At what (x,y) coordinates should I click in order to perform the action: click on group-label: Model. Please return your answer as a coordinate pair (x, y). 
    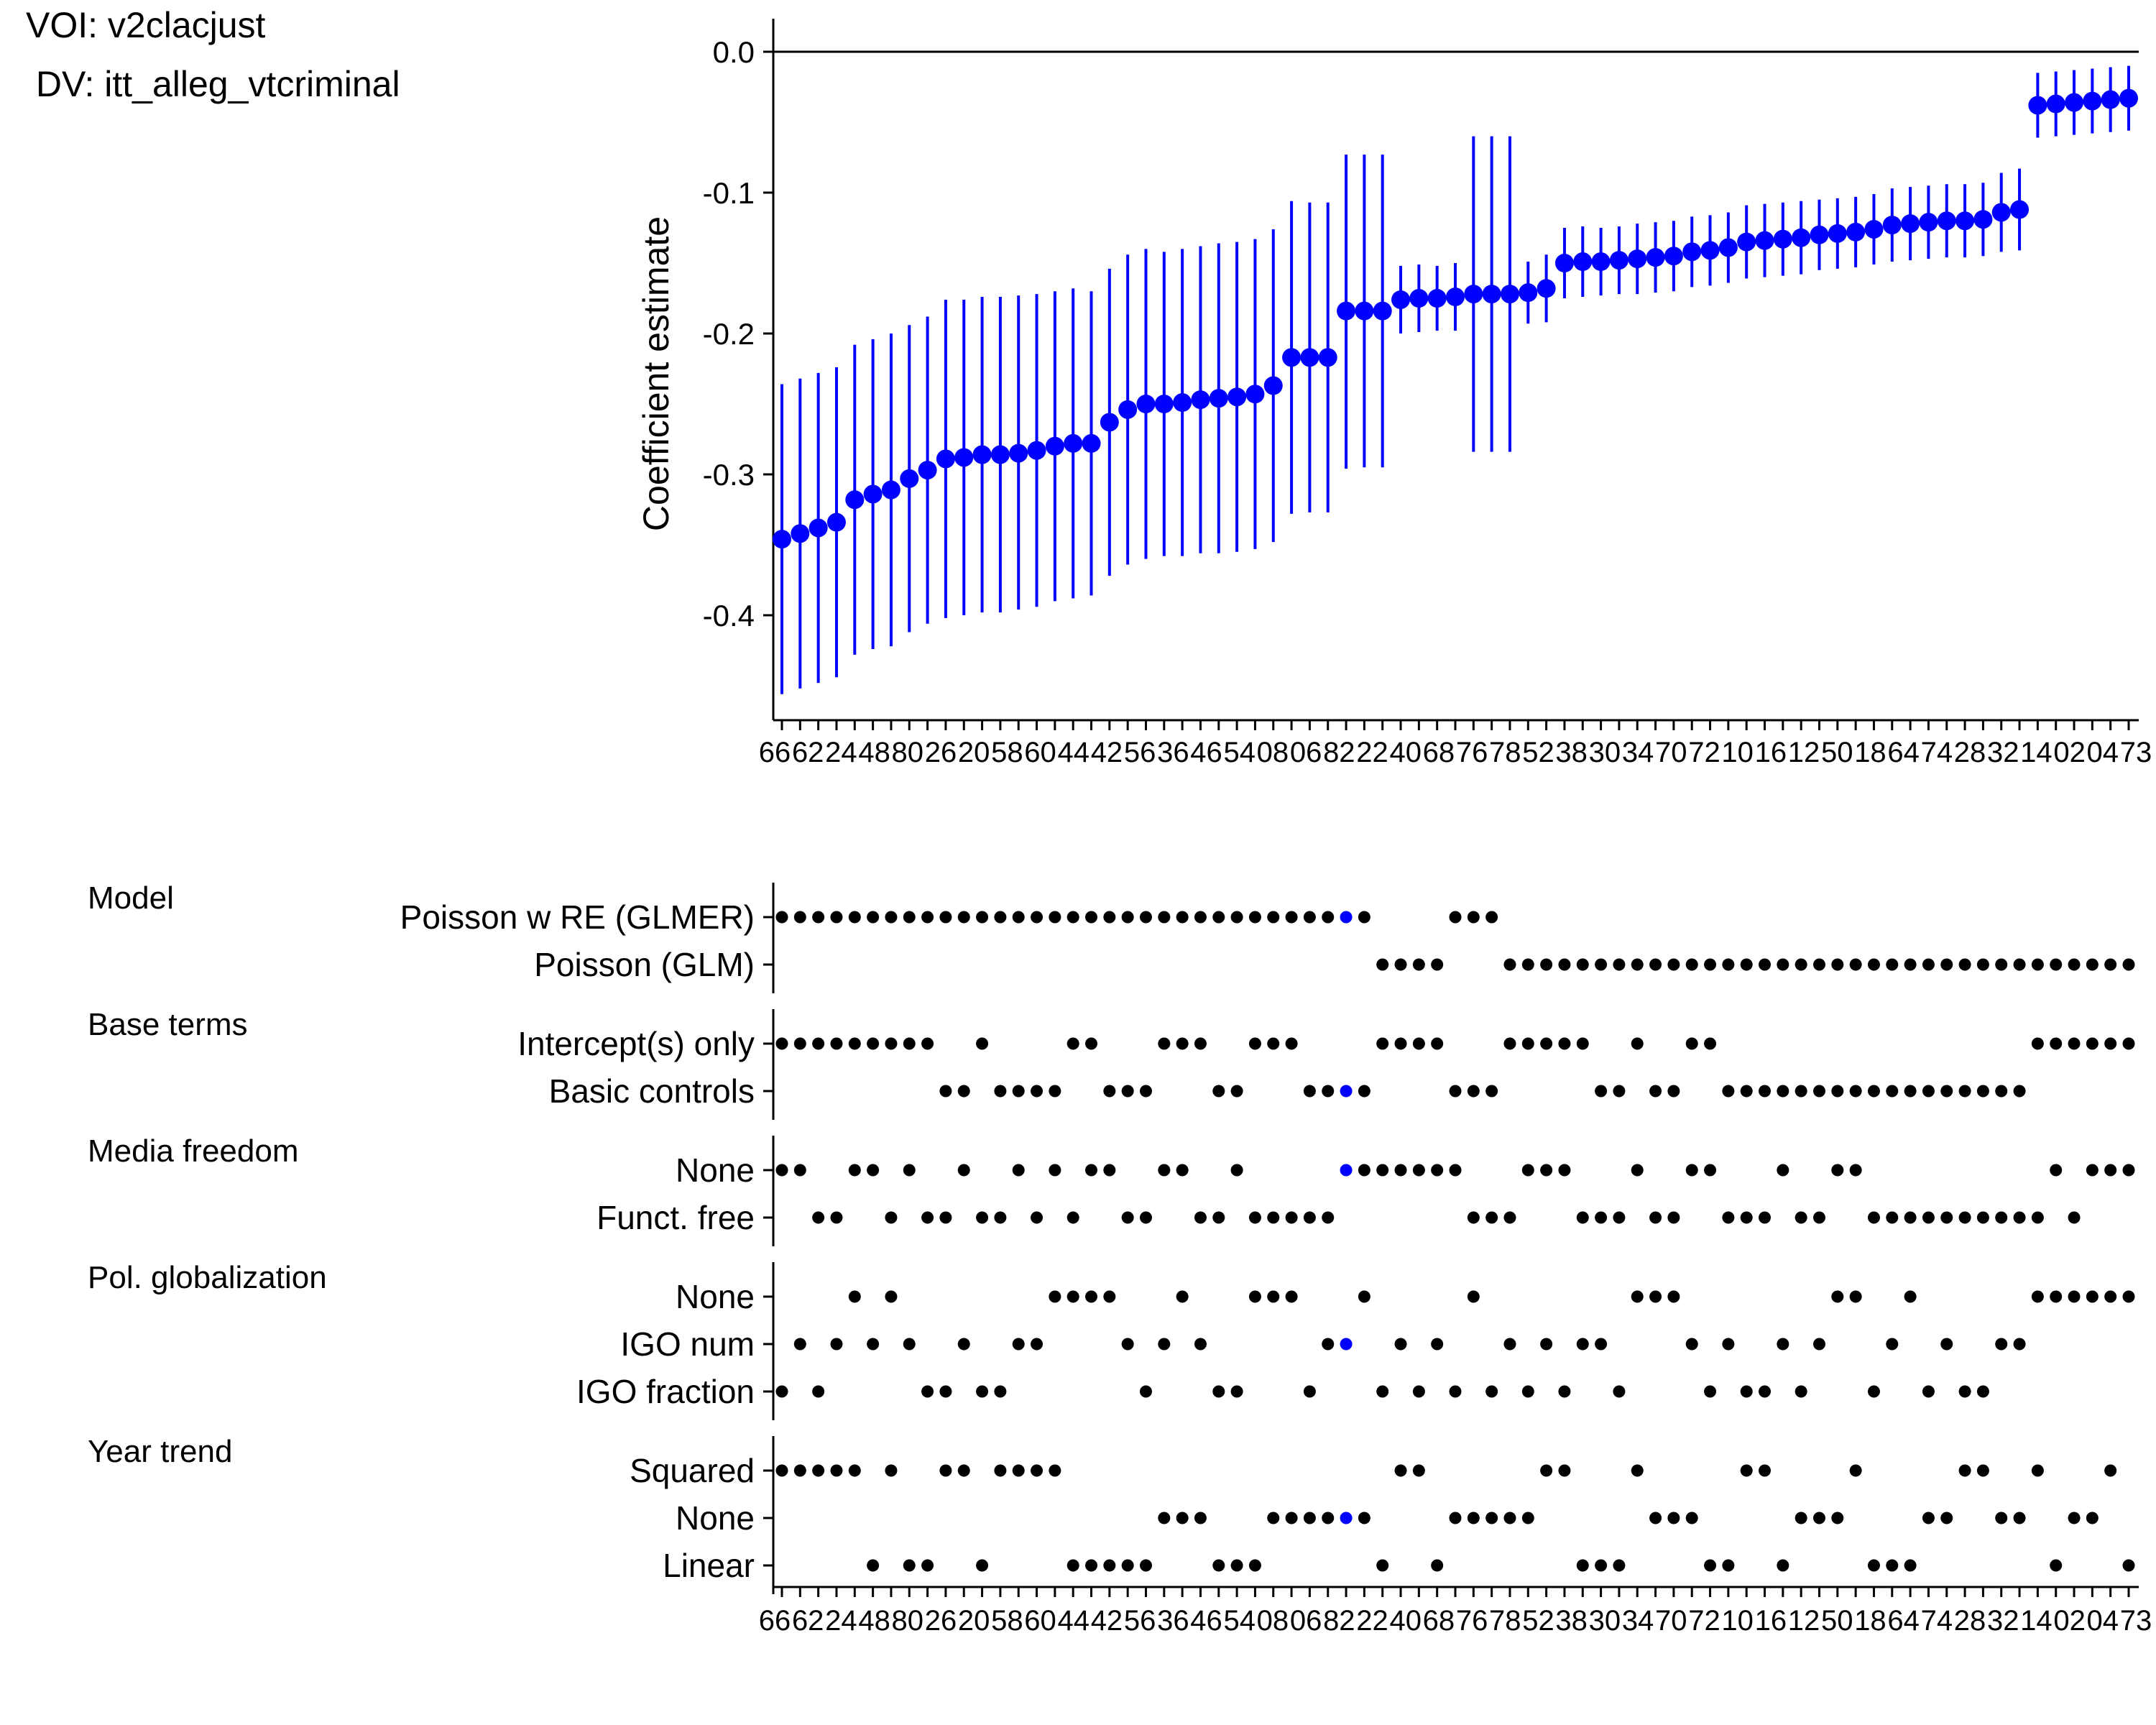
    Looking at the image, I should click on (131, 898).